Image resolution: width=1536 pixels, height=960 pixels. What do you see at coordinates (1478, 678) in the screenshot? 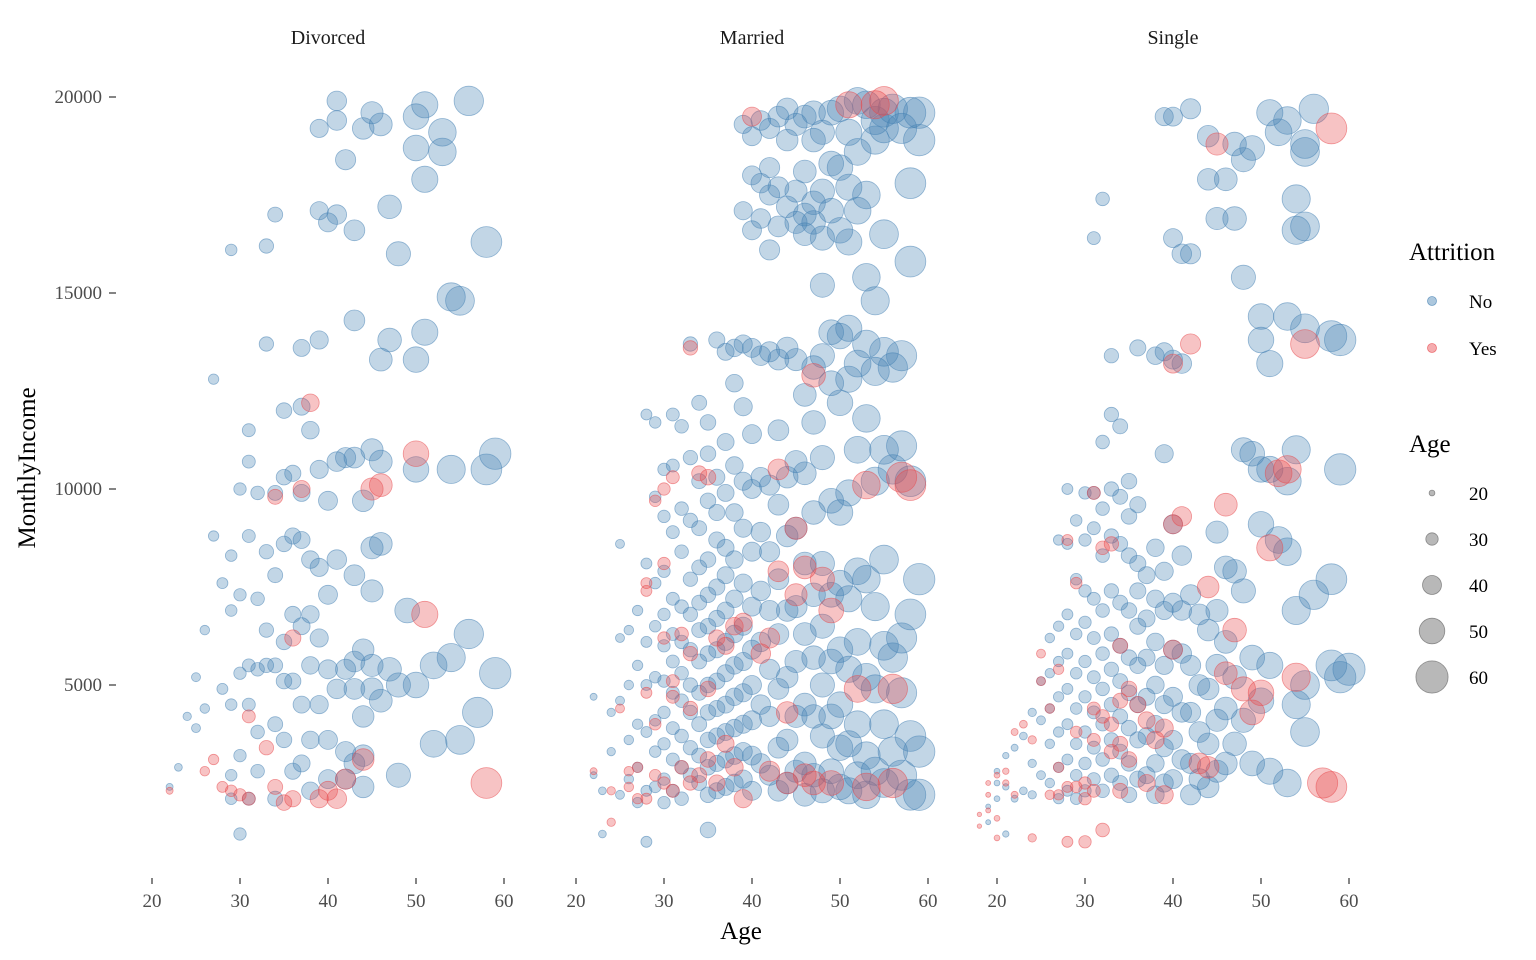
I see `legend-size-label: 60` at bounding box center [1478, 678].